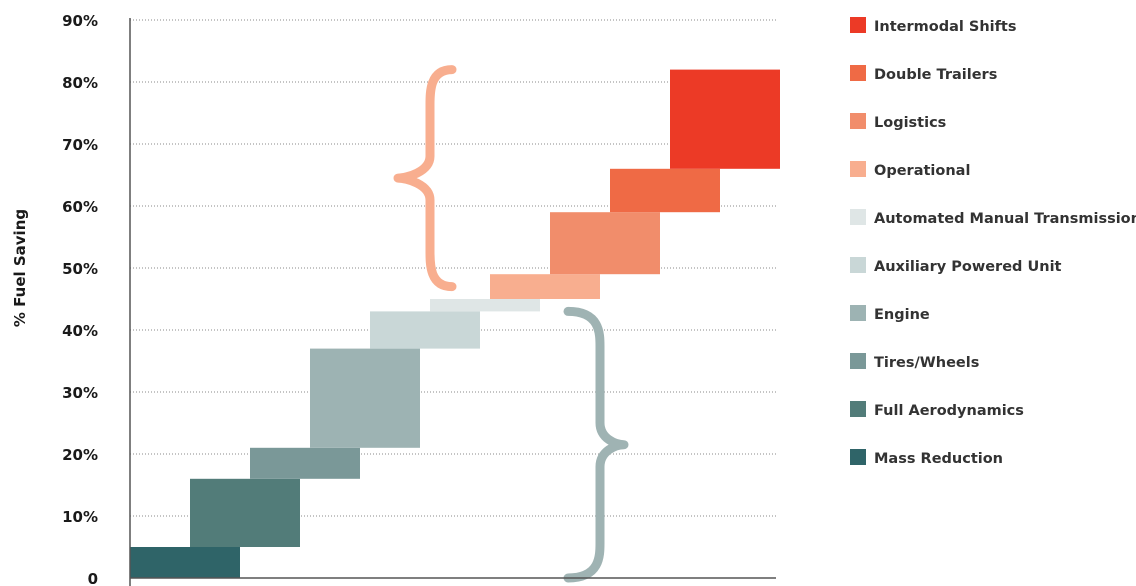 The height and width of the screenshot is (586, 1136). What do you see at coordinates (938, 459) in the screenshot?
I see `legend-label-mass-reduction: Mass Reduction` at bounding box center [938, 459].